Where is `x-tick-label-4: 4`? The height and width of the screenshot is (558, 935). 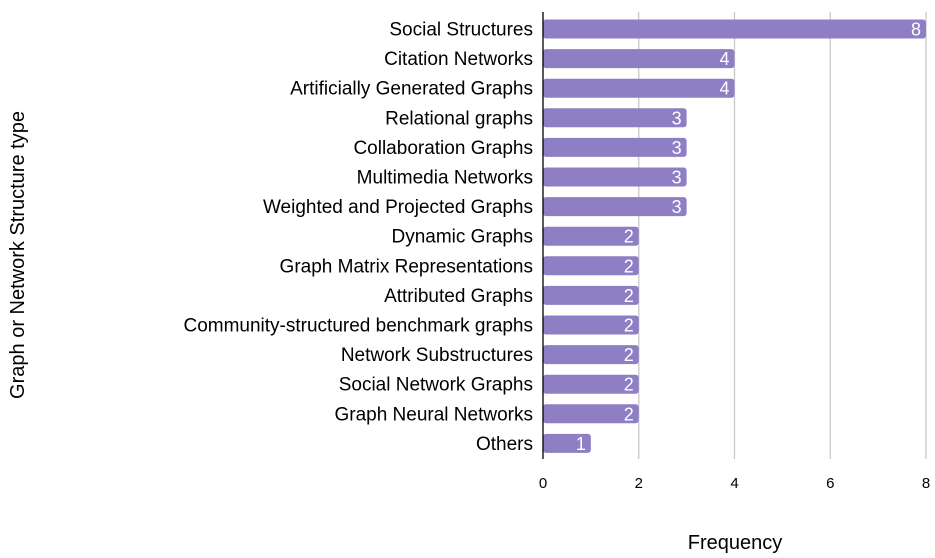 x-tick-label-4: 4 is located at coordinates (734, 483).